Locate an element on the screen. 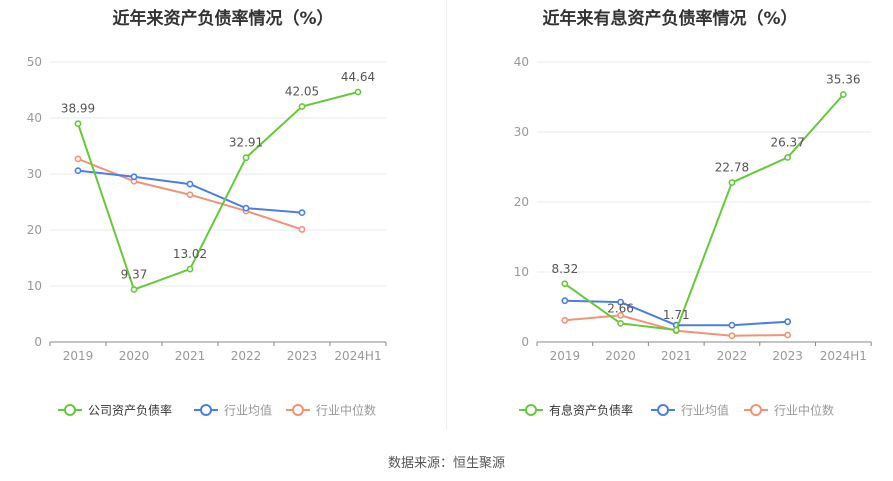  data-label: 13.02 is located at coordinates (190, 254).